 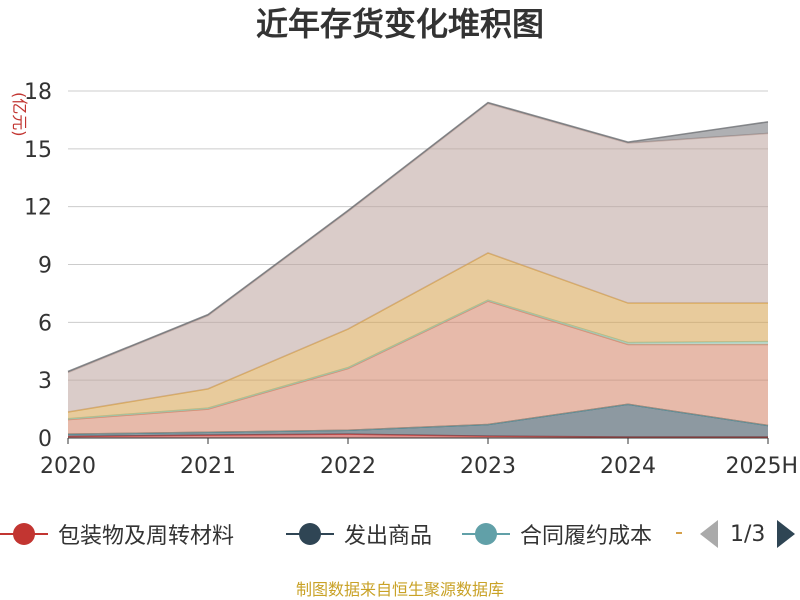 I want to click on y-tick-label: 9, so click(x=45, y=266).